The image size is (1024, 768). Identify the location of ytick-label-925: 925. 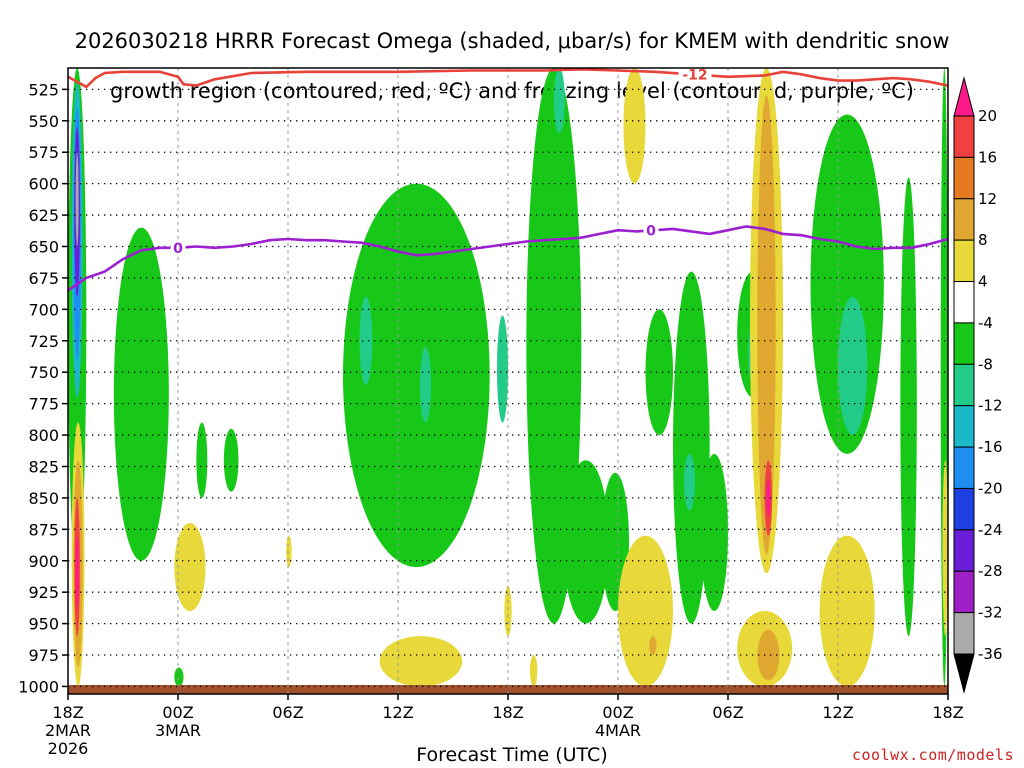
(43, 592).